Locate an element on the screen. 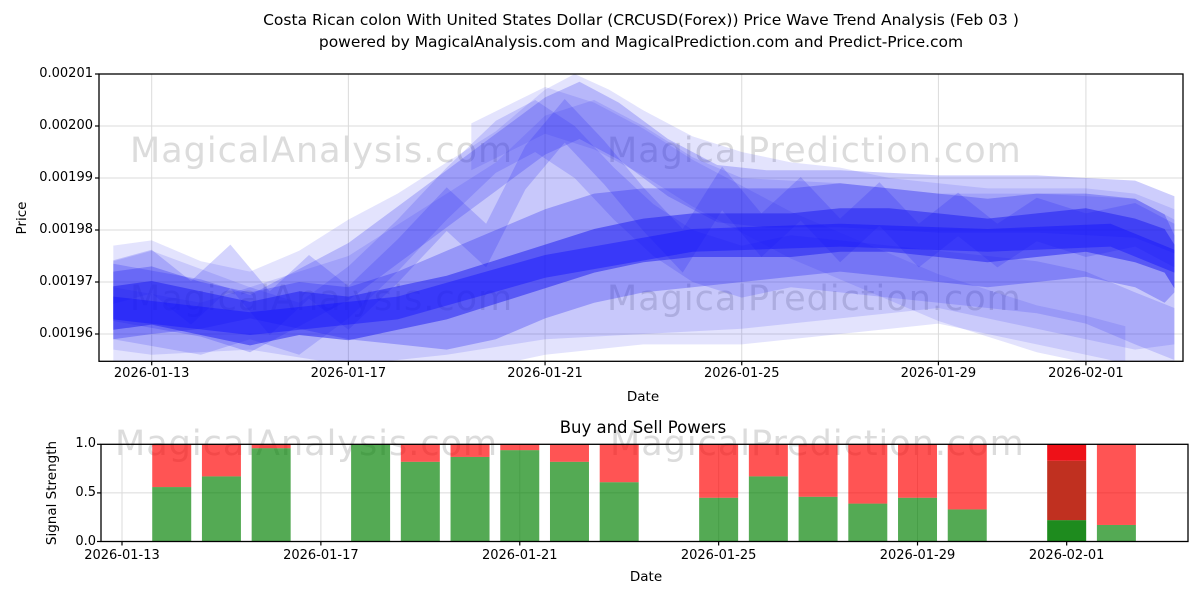  x-axis-label-date-top: Date is located at coordinates (643, 397).